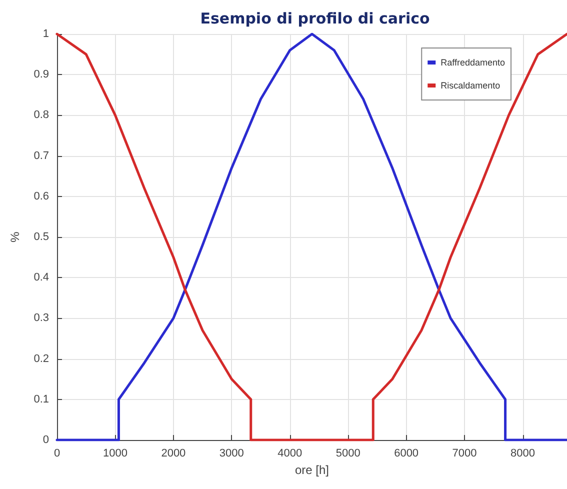 The image size is (567, 489). I want to click on y-tick-label: 0.6, so click(41, 196).